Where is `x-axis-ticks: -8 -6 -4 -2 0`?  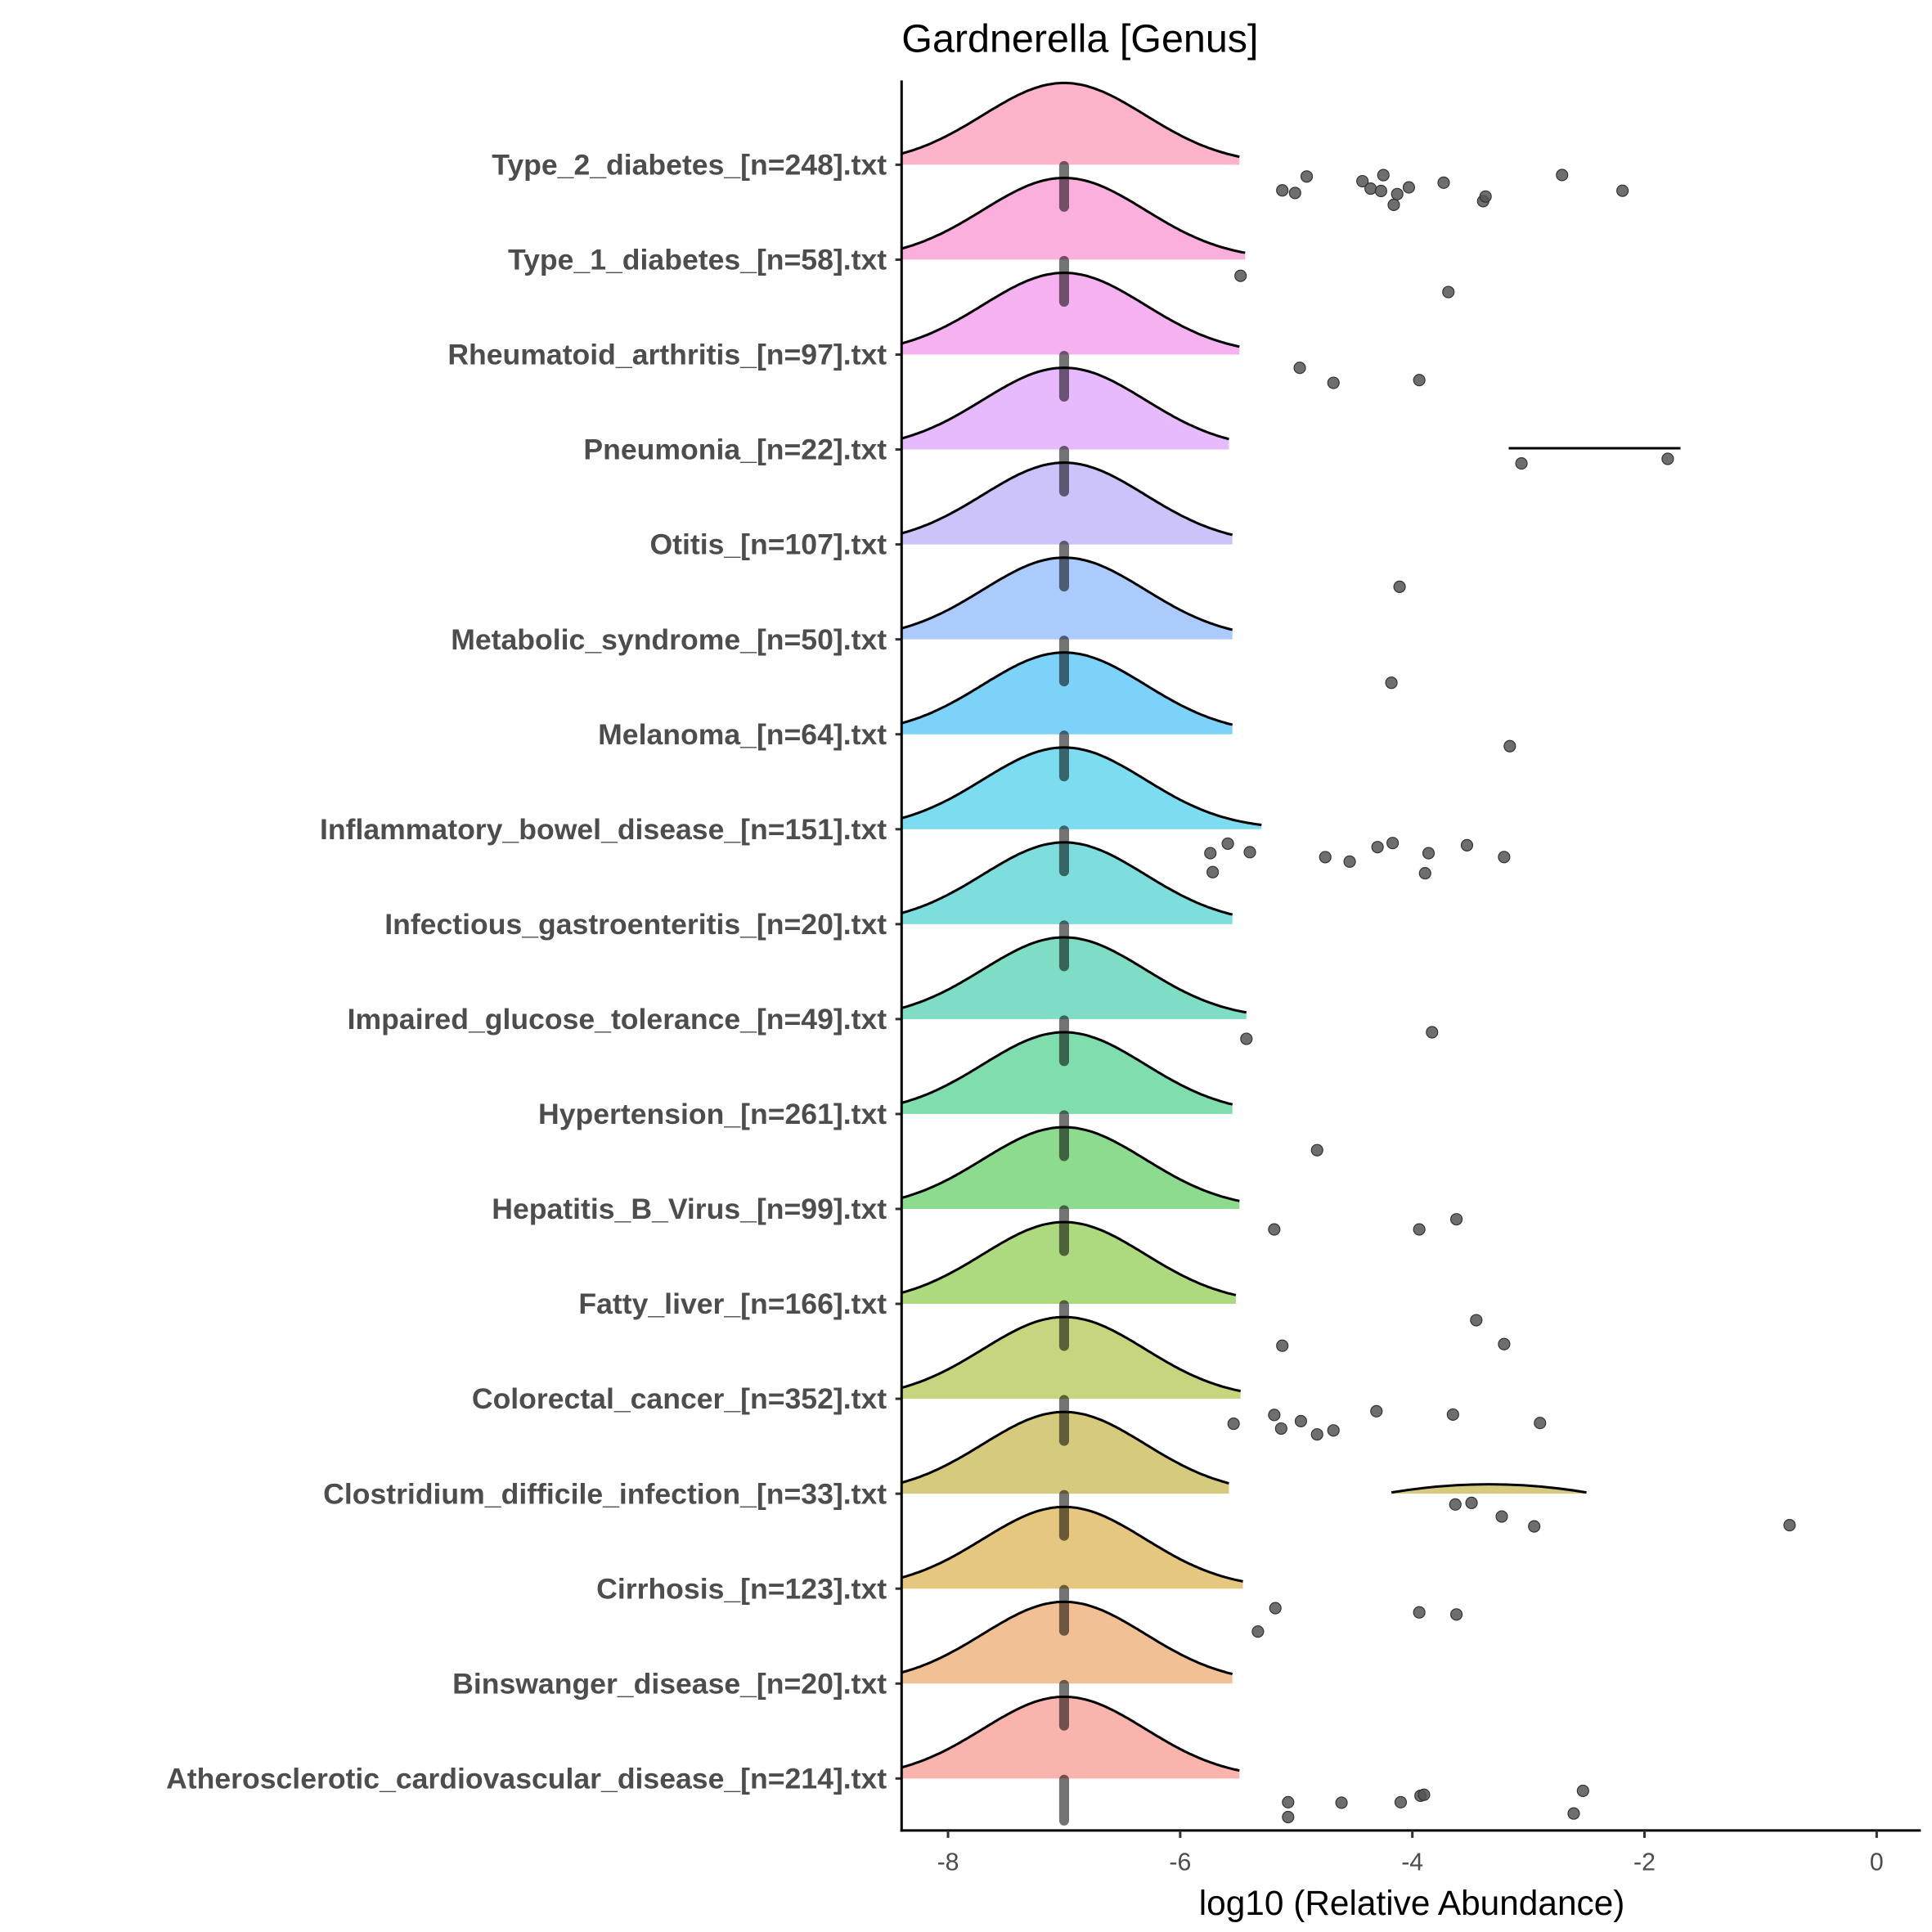
x-axis-ticks: -8 -6 -4 -2 0 is located at coordinates (1411, 1853).